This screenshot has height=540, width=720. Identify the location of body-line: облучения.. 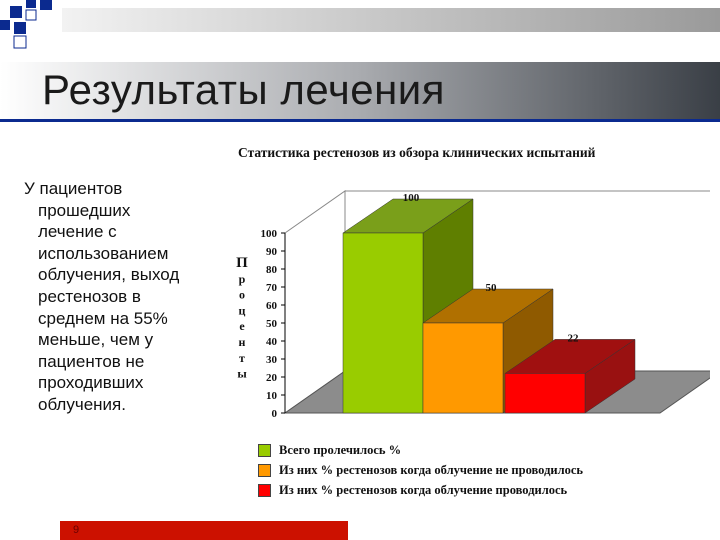
(82, 404).